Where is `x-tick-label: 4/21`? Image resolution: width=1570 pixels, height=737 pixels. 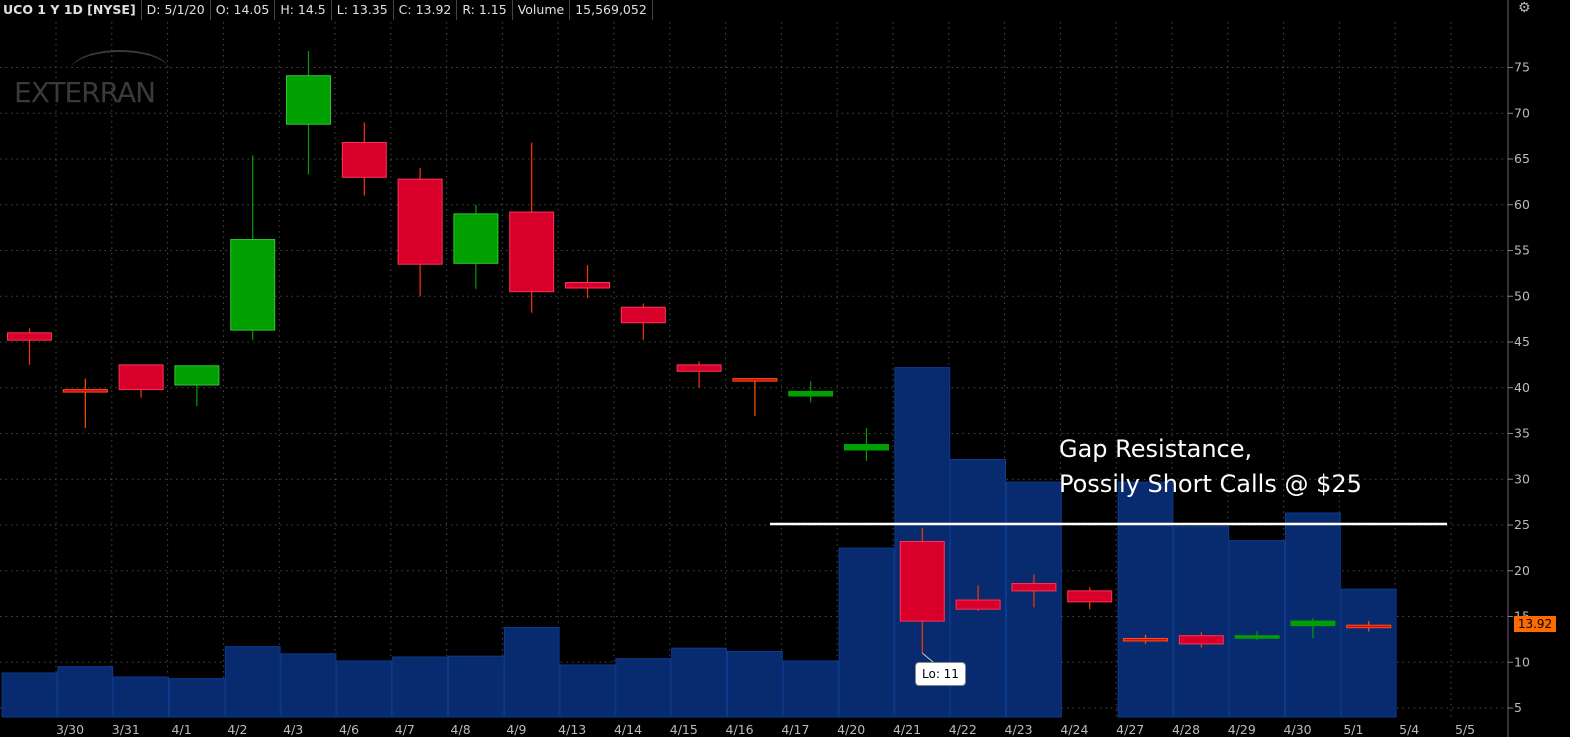
x-tick-label: 4/21 is located at coordinates (907, 729).